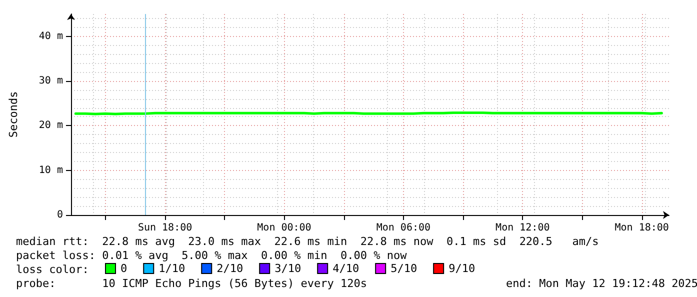  I want to click on legend-label: 5/10, so click(404, 268).